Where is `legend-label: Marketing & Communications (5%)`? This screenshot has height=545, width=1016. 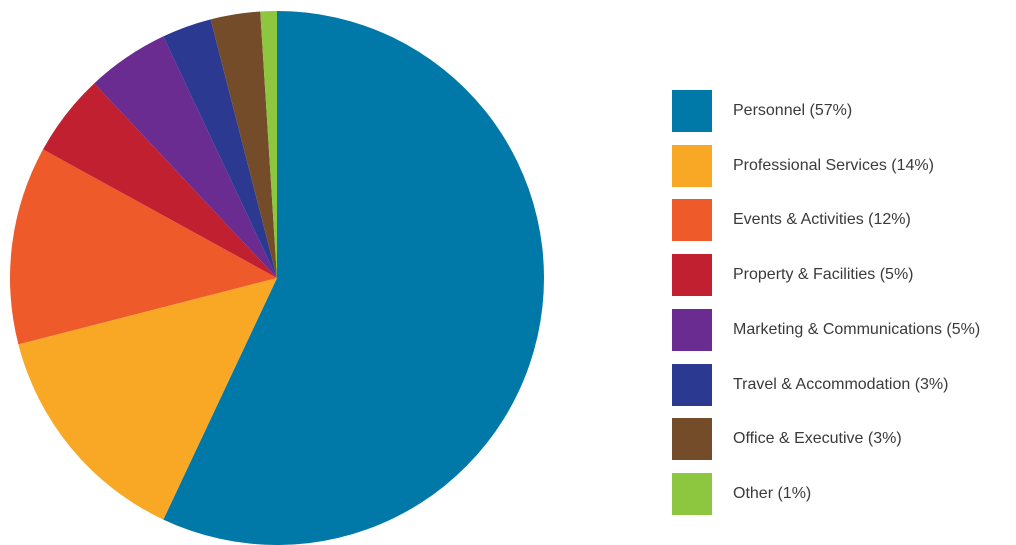
legend-label: Marketing & Communications (5%) is located at coordinates (857, 329).